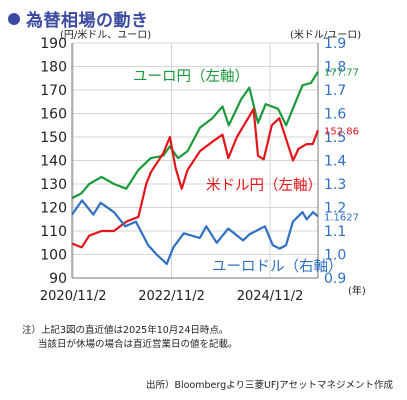  What do you see at coordinates (53, 209) in the screenshot?
I see `left-tick-label: 120` at bounding box center [53, 209].